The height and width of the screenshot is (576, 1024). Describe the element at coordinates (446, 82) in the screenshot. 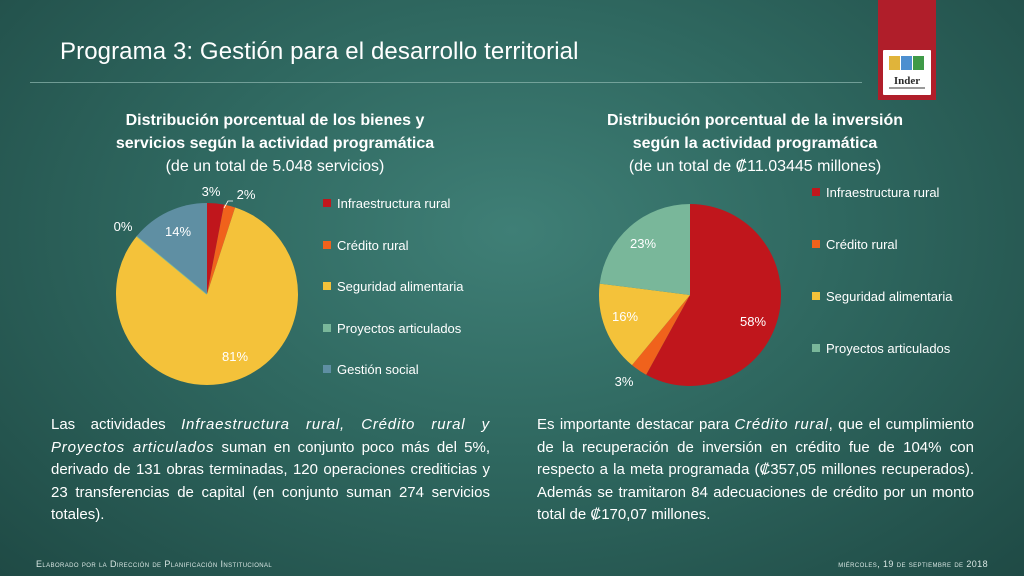

I see `title-divider` at that location.